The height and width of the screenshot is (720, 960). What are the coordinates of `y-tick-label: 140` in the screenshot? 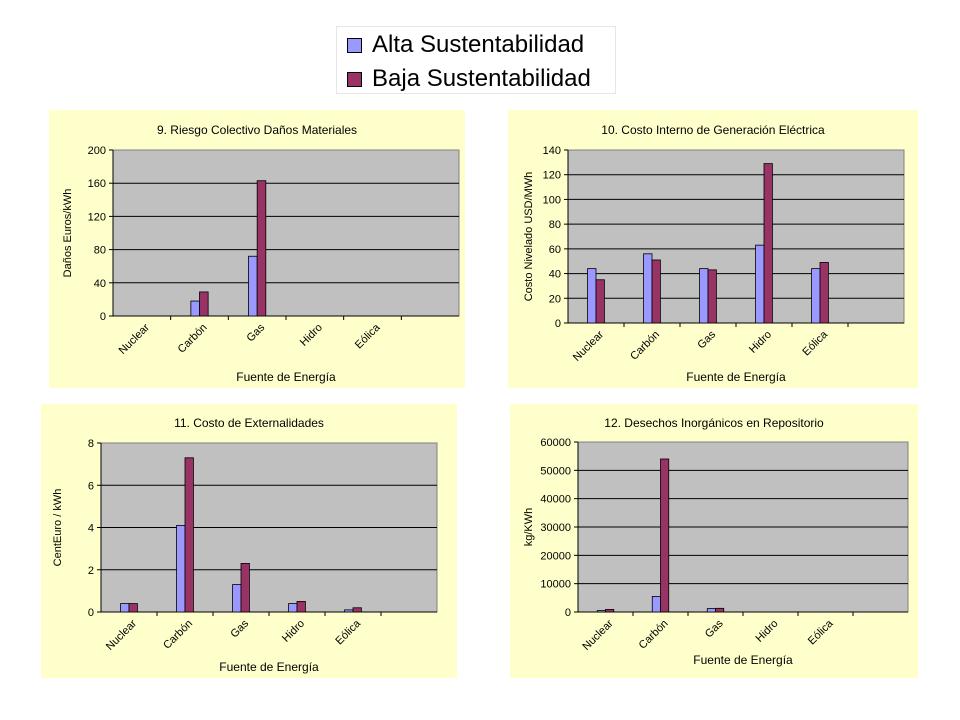 It's located at (552, 151).